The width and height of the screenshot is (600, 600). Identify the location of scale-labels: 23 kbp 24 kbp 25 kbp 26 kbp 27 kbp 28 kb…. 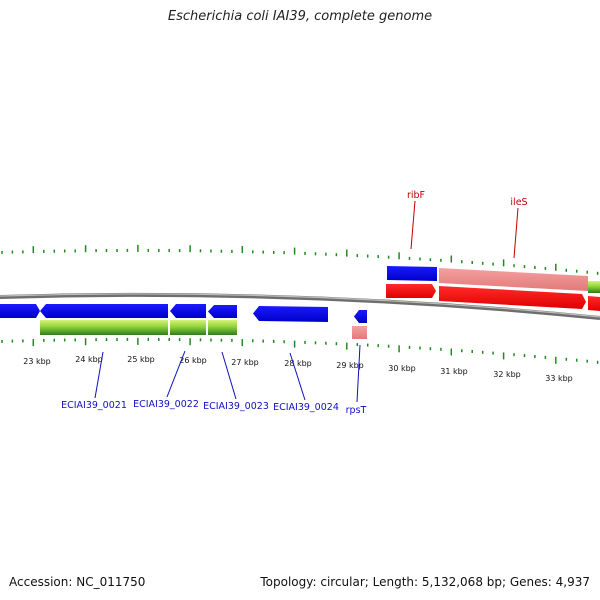
(298, 369).